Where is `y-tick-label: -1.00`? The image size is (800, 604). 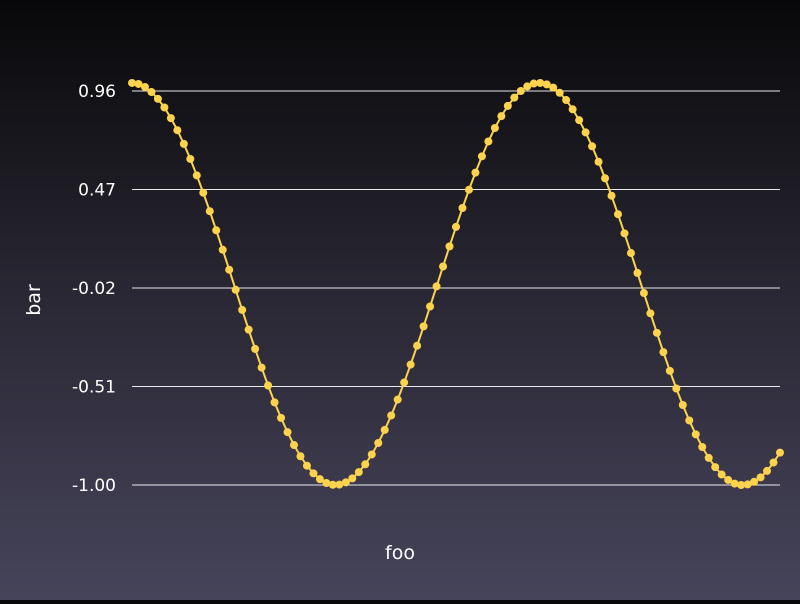
y-tick-label: -1.00 is located at coordinates (94, 486).